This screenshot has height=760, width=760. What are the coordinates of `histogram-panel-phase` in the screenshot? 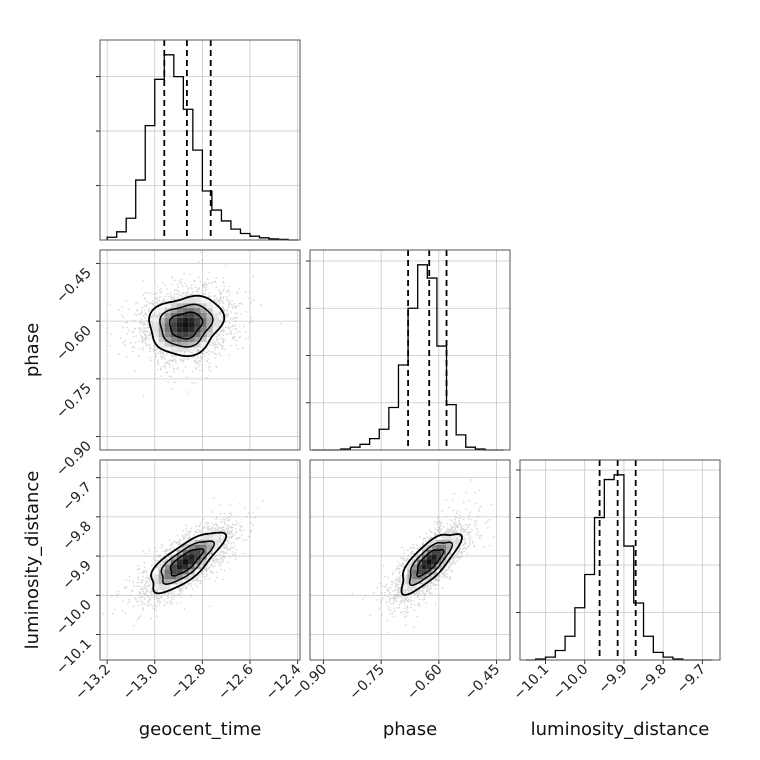 It's located at (408, 350).